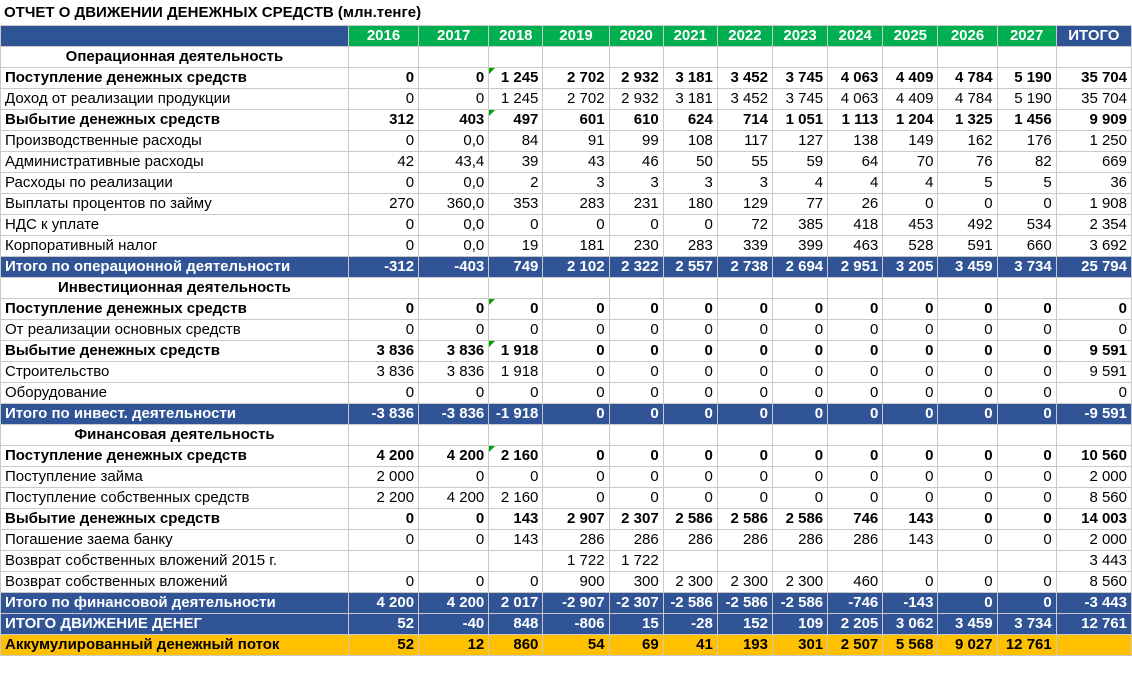  What do you see at coordinates (690, 267) in the screenshot?
I see `value-cell: 2 557` at bounding box center [690, 267].